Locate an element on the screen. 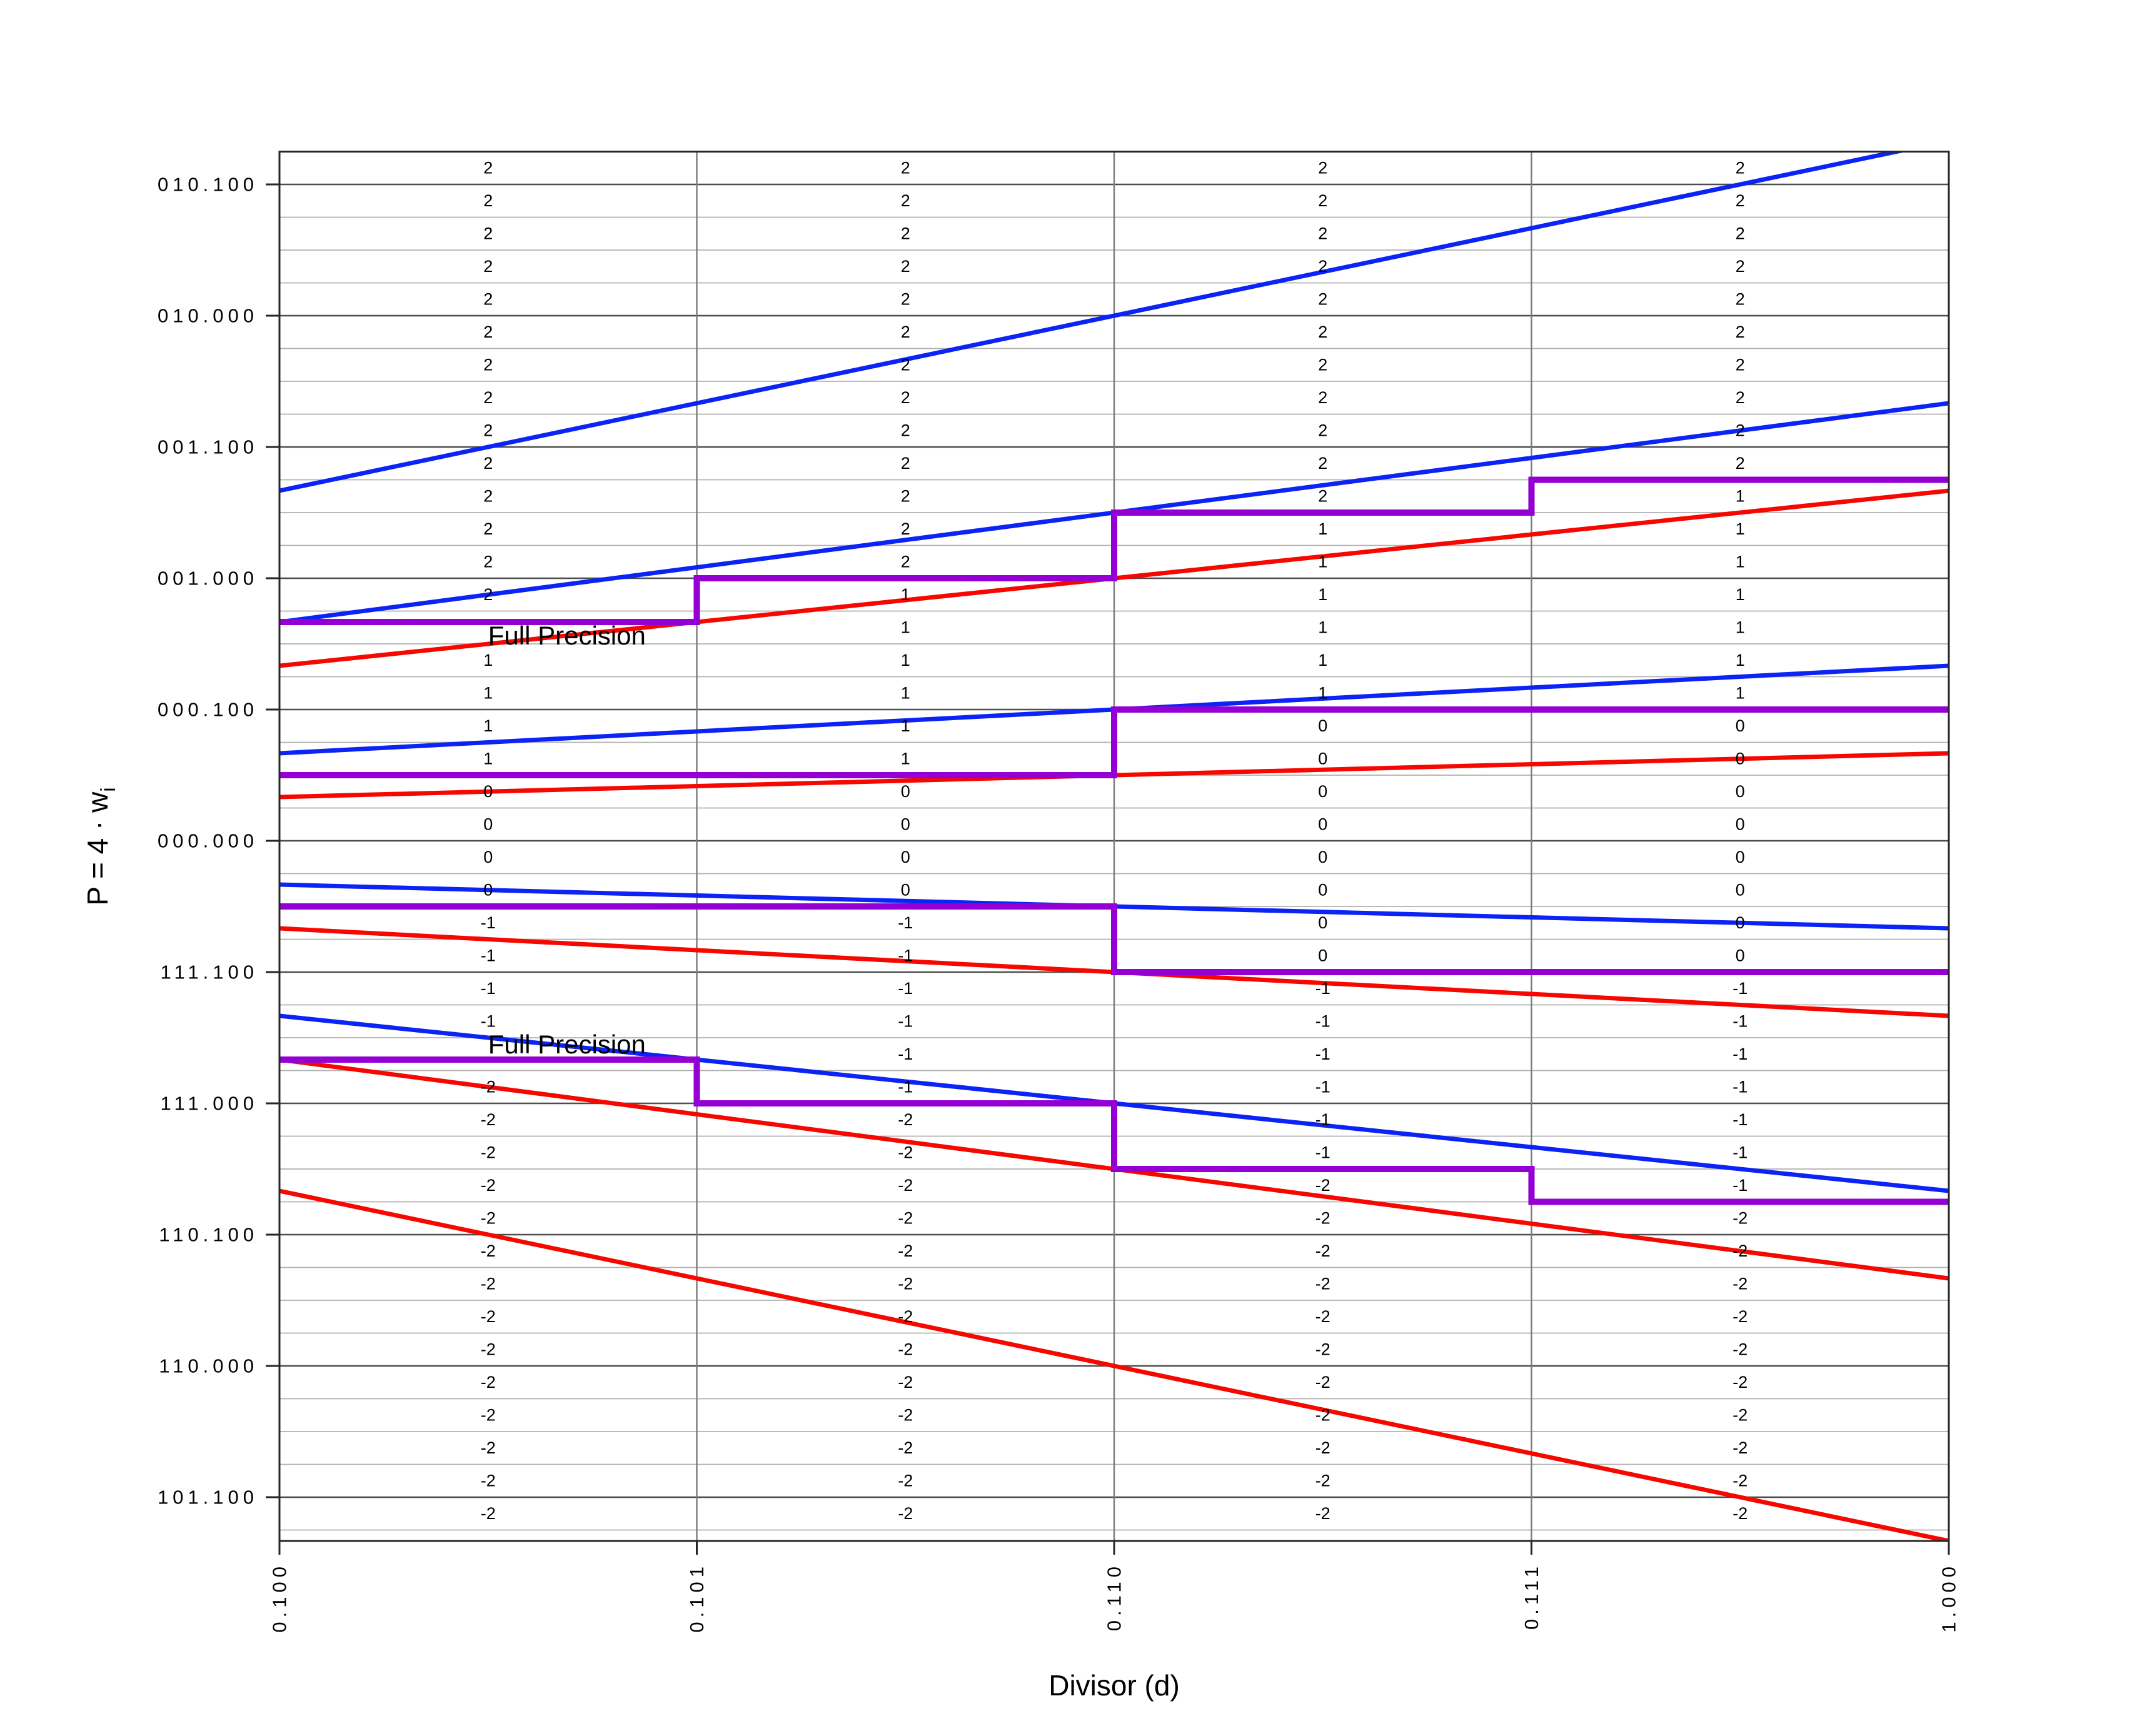 The height and width of the screenshot is (1736, 2152). x-tick-label: 1.000 is located at coordinates (1949, 1597).